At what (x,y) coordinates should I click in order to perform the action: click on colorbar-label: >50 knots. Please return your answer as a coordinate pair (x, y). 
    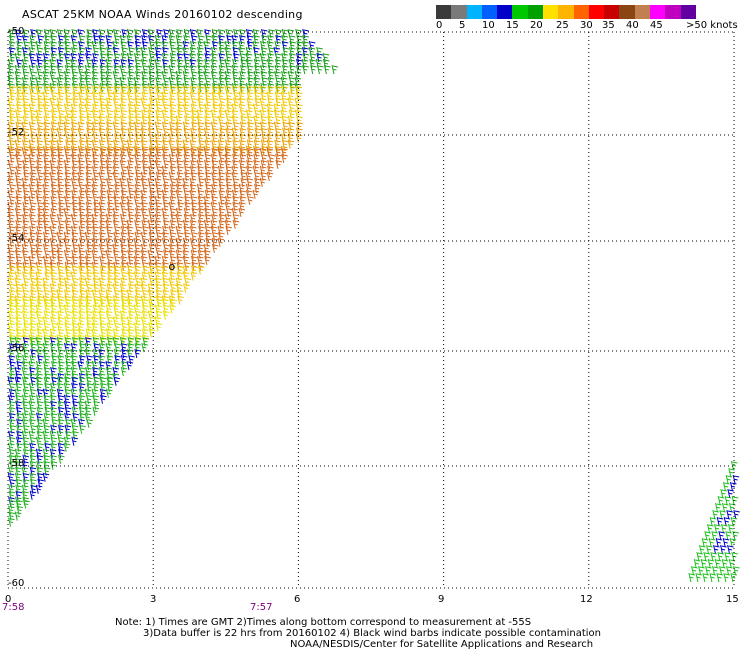
    Looking at the image, I should click on (712, 25).